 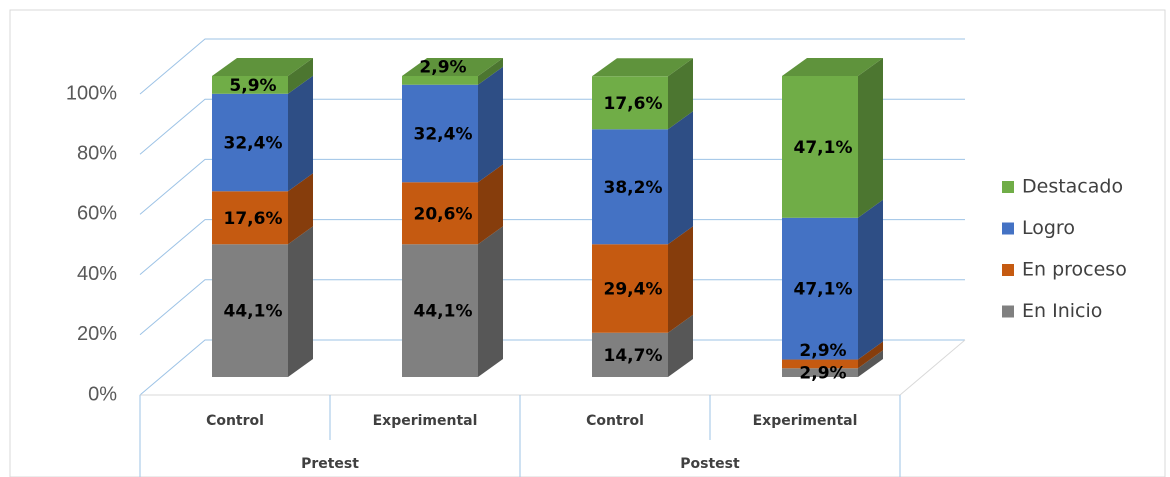 I want to click on value-label: 5,9%, so click(x=252, y=86).